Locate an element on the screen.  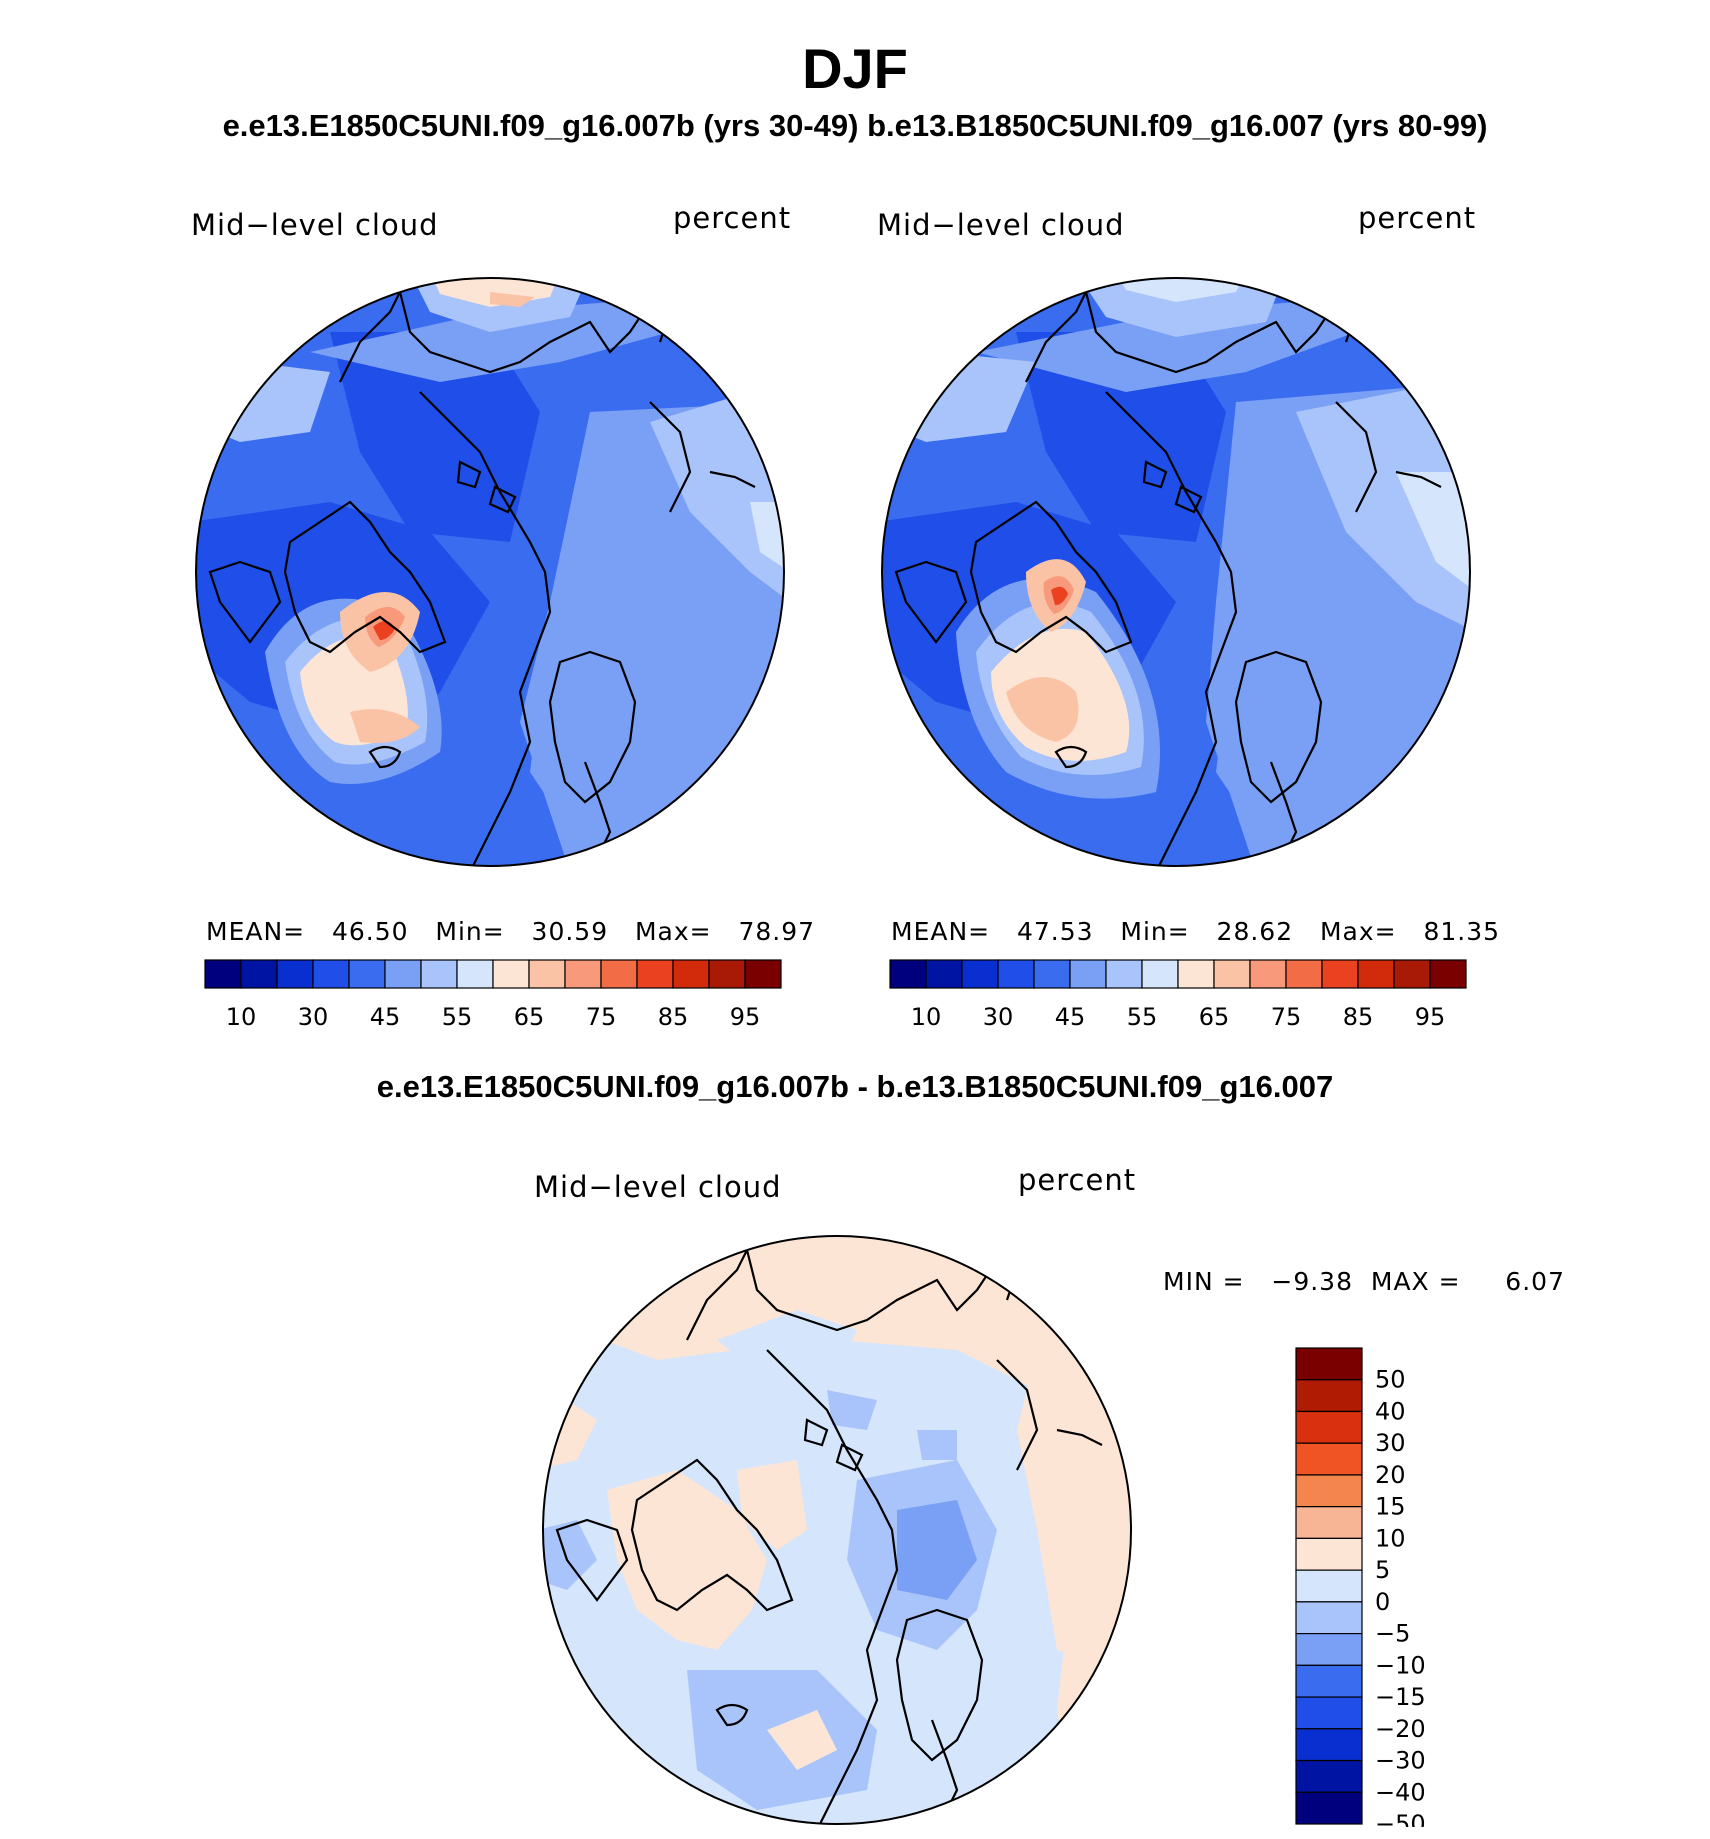
panel2-max-key: Max= is located at coordinates (1358, 931).